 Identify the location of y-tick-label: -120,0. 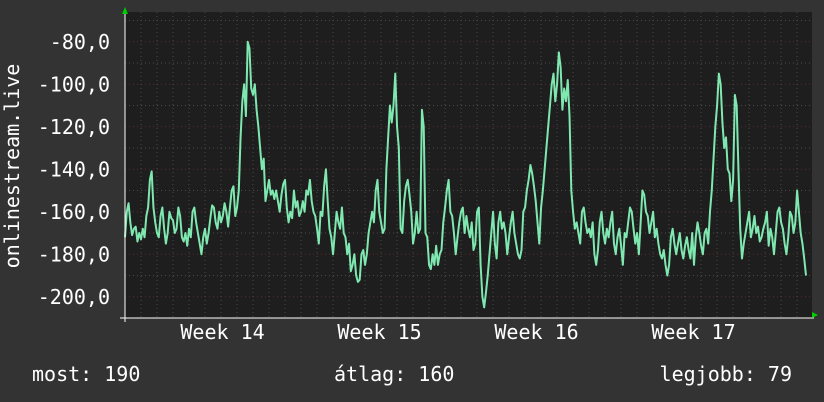
(74, 127).